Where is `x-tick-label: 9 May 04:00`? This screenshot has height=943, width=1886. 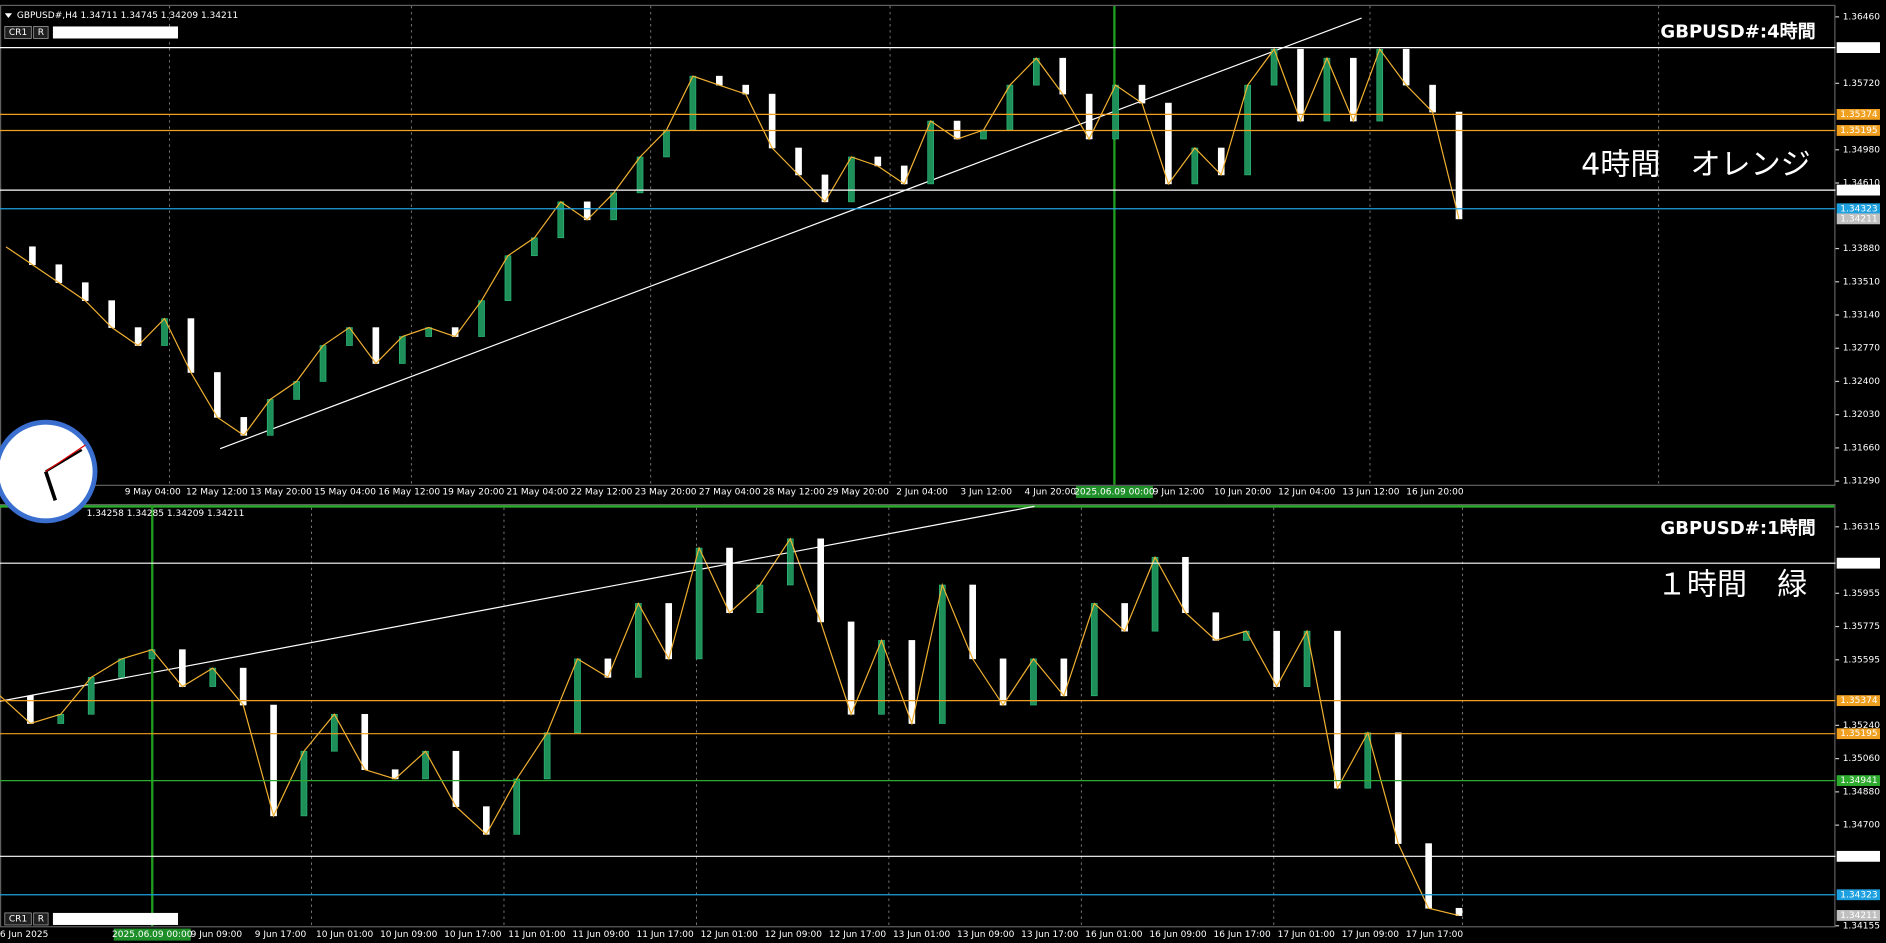
x-tick-label: 9 May 04:00 is located at coordinates (153, 492).